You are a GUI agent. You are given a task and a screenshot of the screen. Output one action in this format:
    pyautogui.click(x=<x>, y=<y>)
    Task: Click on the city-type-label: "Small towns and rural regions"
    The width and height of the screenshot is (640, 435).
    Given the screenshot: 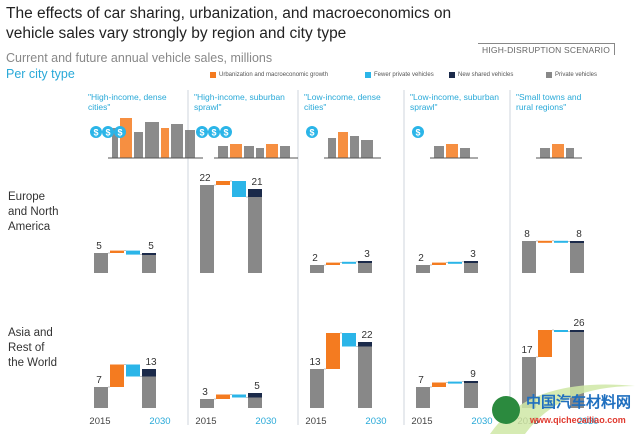 What is the action you would take?
    pyautogui.click(x=549, y=102)
    